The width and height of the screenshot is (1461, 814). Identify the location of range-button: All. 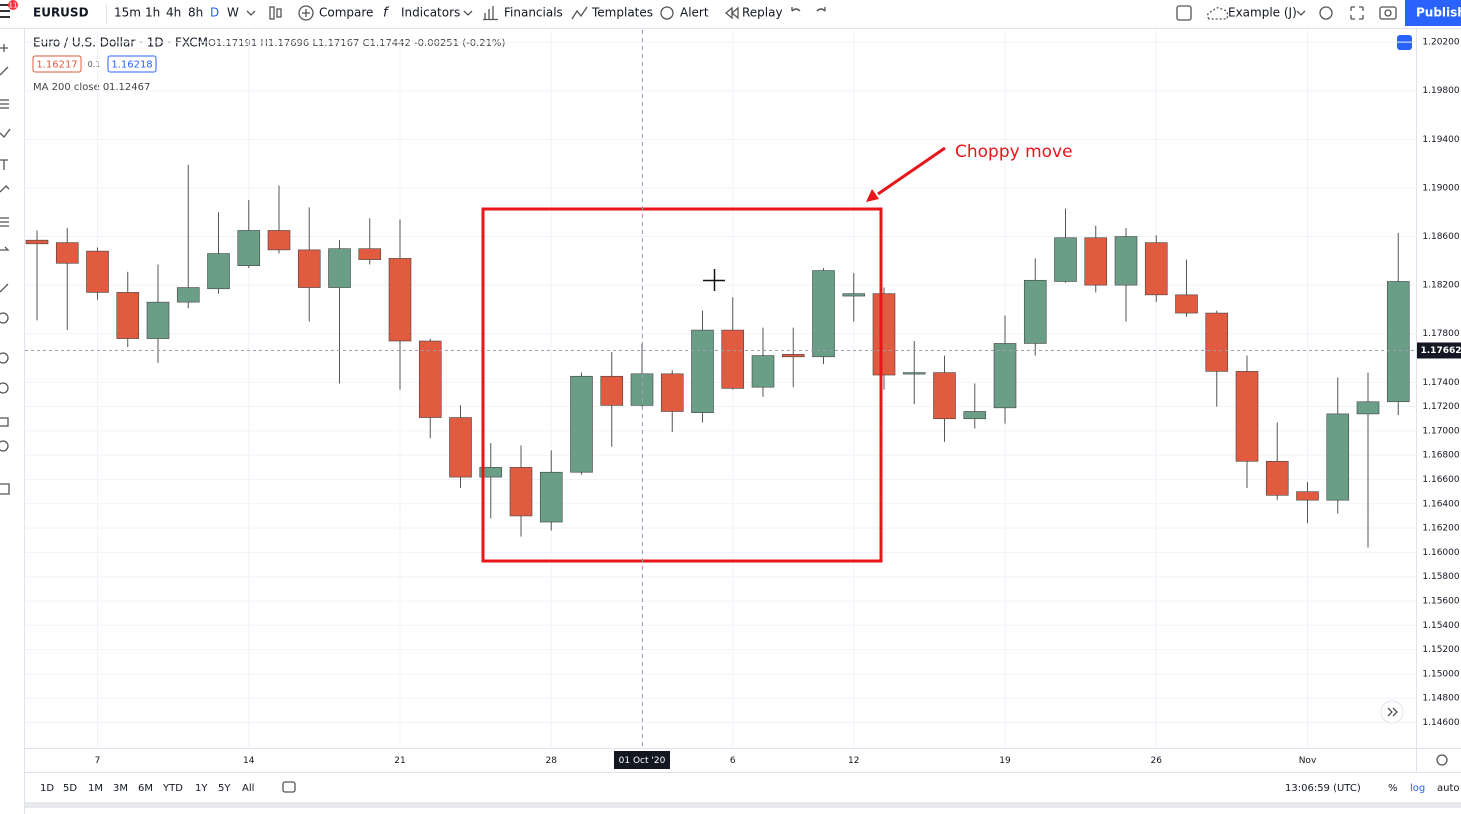
(248, 788).